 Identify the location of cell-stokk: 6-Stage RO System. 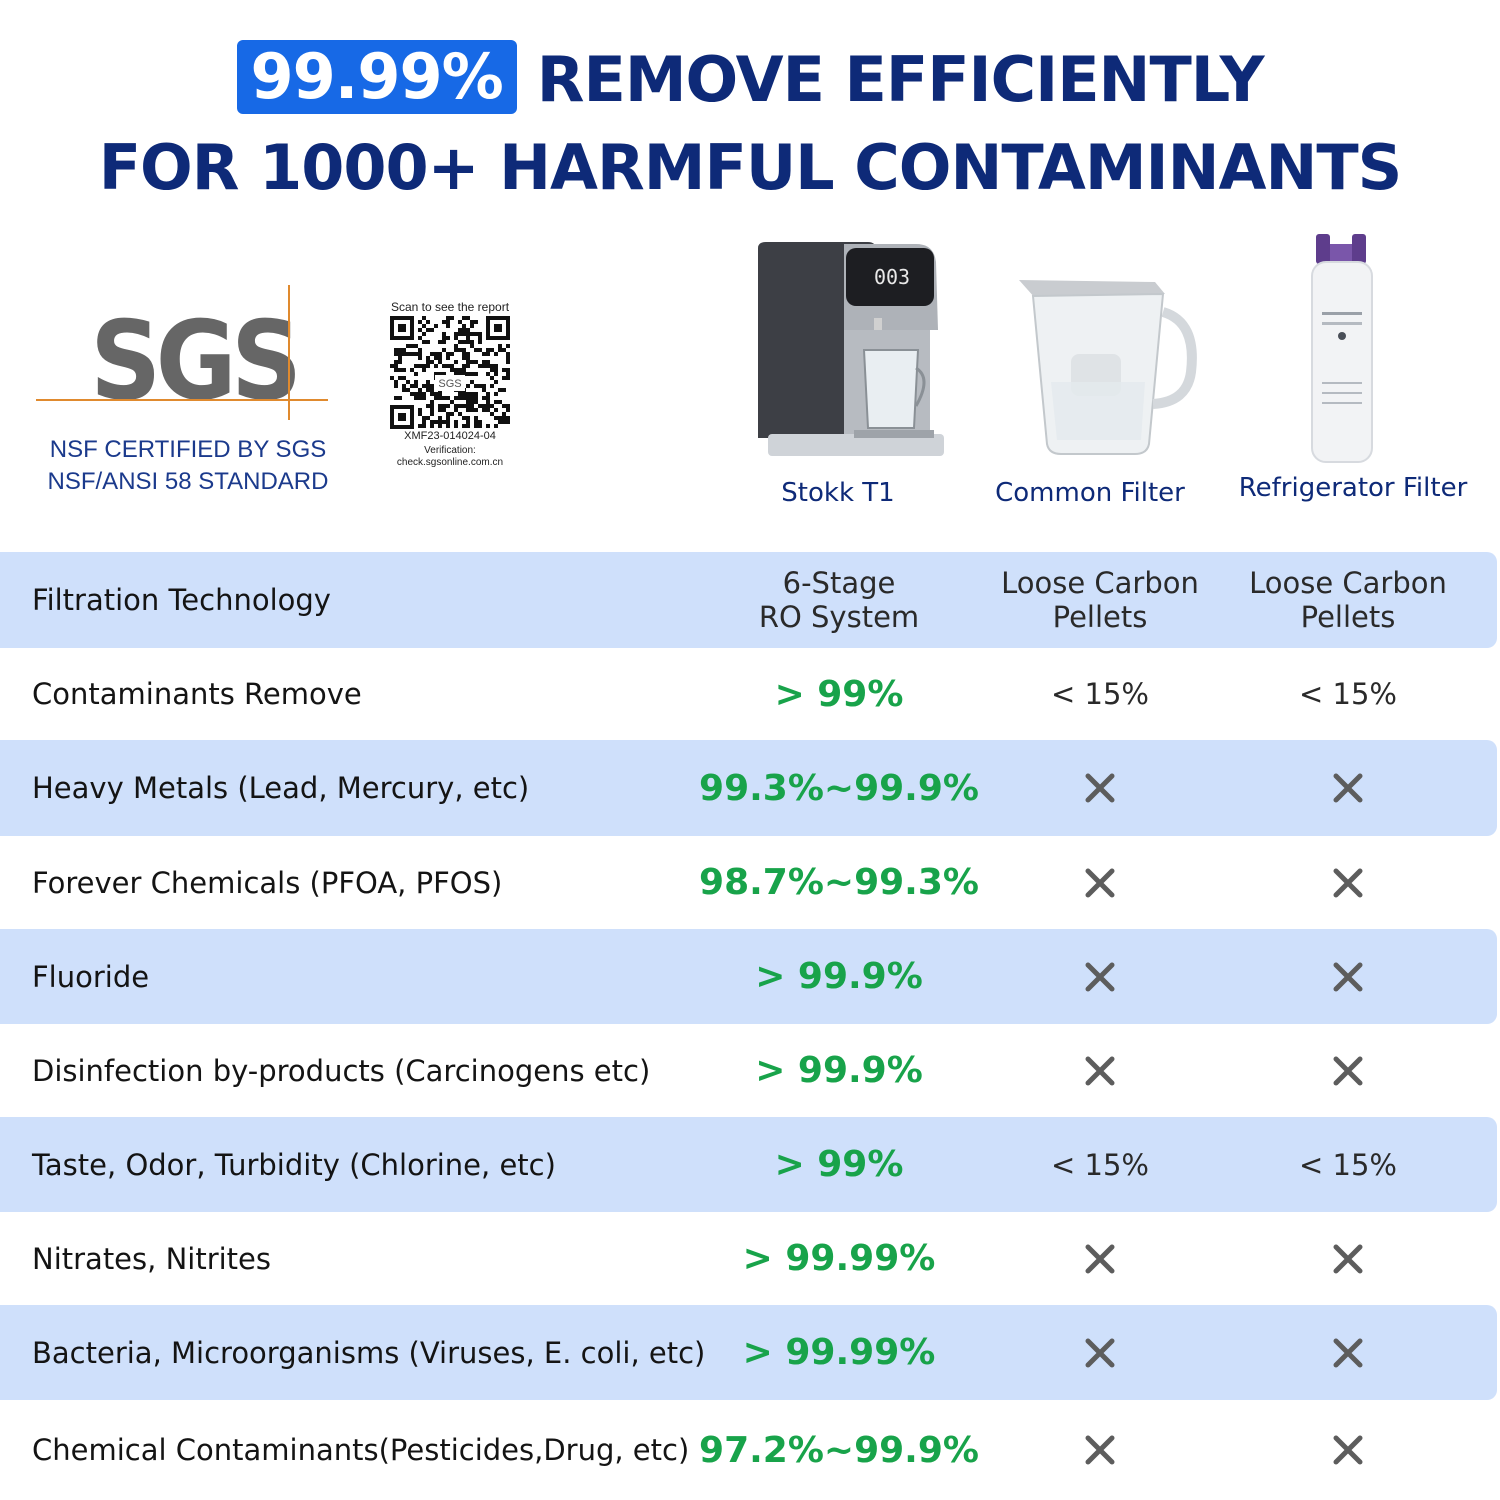
(839, 600).